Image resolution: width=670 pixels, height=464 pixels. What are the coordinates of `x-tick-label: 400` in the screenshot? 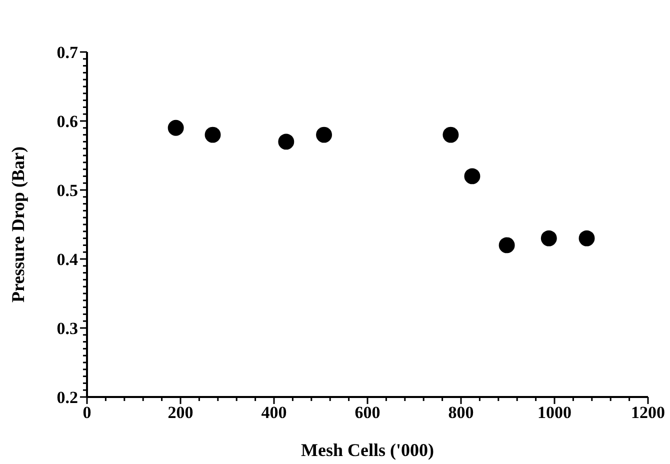 It's located at (274, 412).